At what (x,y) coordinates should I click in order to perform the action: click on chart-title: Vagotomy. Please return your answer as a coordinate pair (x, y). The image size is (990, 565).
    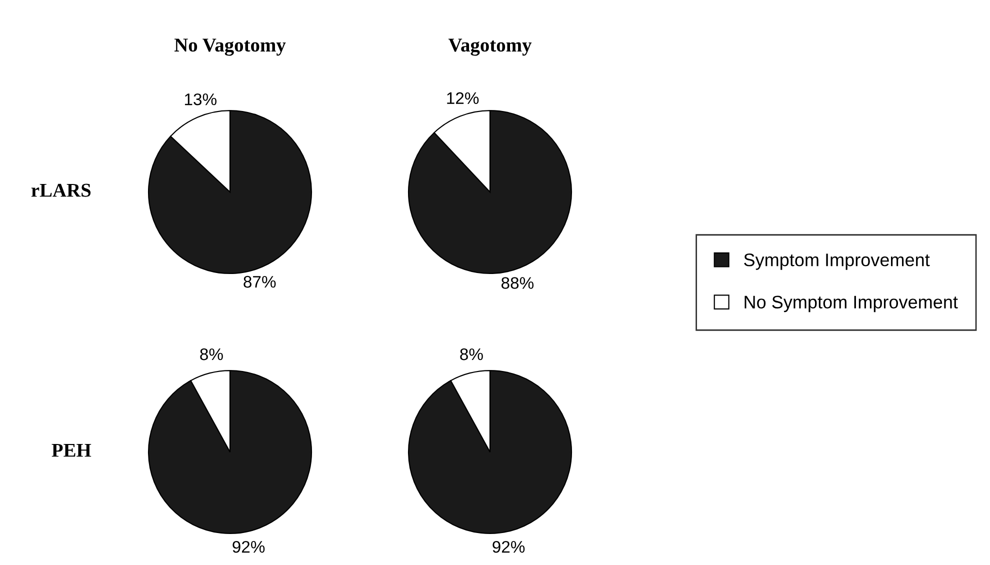
    Looking at the image, I should click on (490, 47).